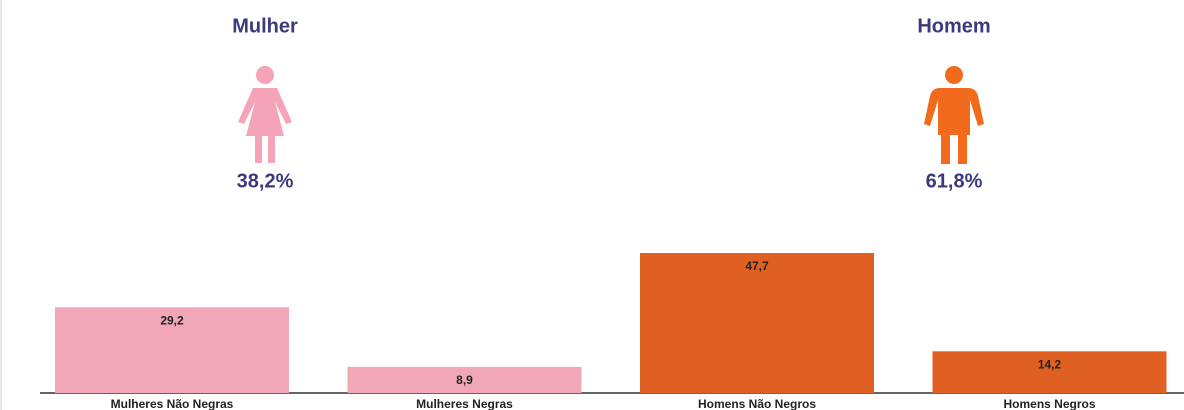  What do you see at coordinates (265, 114) in the screenshot?
I see `woman-icon` at bounding box center [265, 114].